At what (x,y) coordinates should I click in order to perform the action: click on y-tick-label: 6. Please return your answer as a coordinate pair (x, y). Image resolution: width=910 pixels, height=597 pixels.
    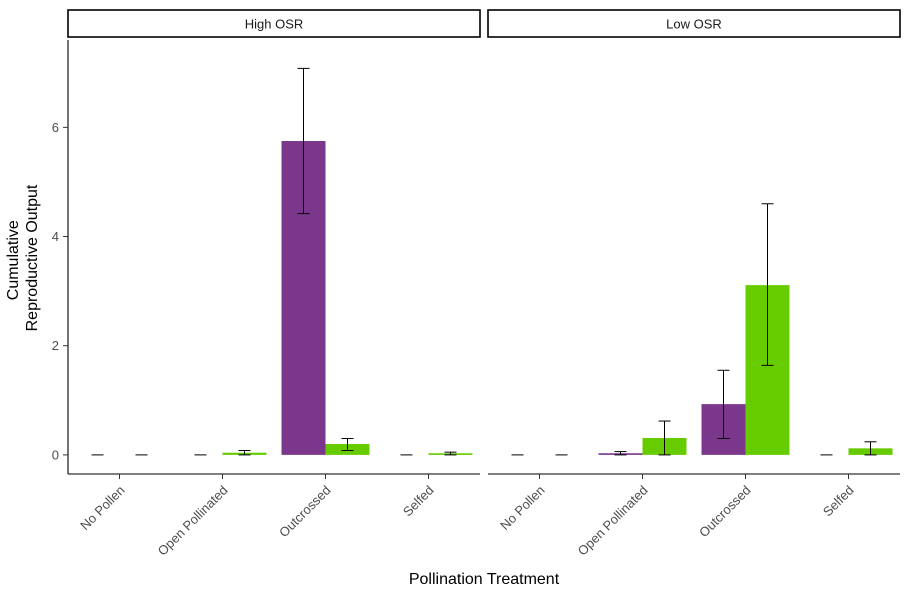
    Looking at the image, I should click on (55, 127).